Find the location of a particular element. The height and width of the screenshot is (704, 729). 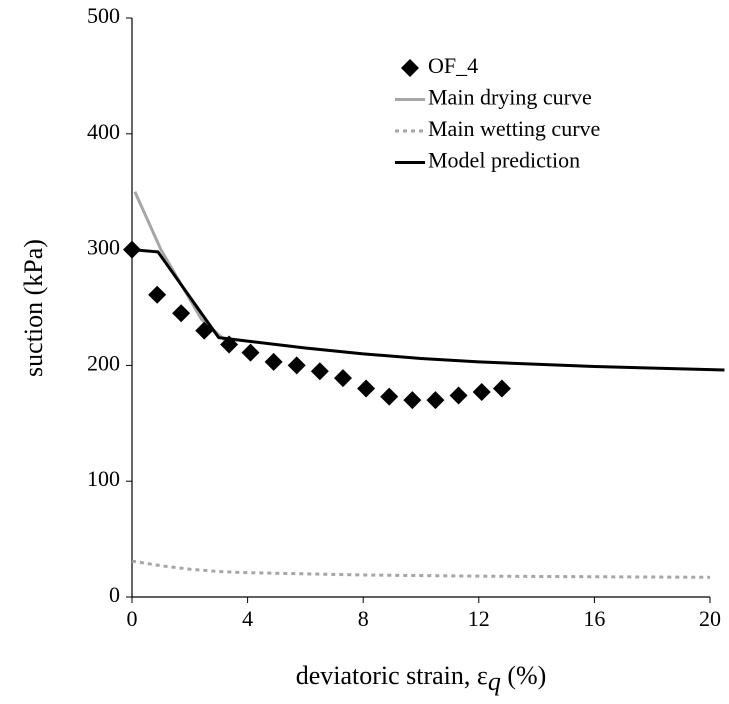

x-tick-label: 16 is located at coordinates (594, 618).